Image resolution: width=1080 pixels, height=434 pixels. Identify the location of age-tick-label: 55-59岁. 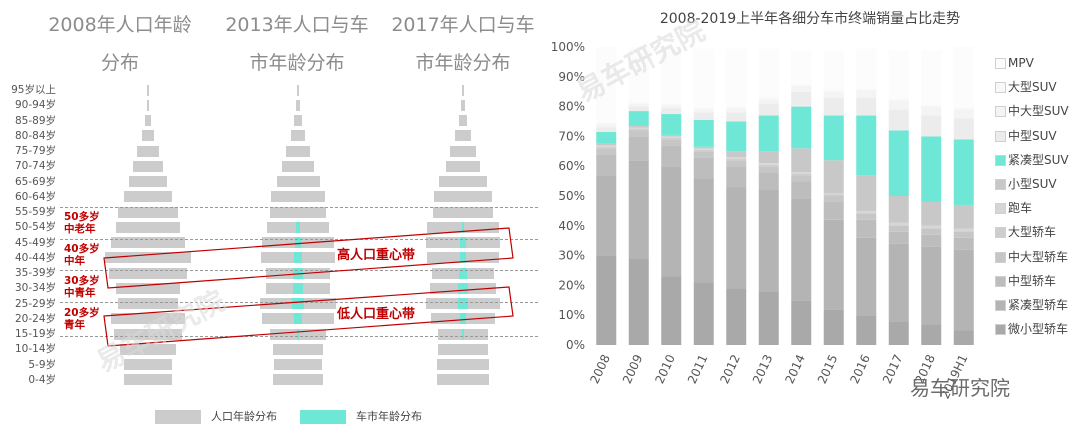
(35, 212).